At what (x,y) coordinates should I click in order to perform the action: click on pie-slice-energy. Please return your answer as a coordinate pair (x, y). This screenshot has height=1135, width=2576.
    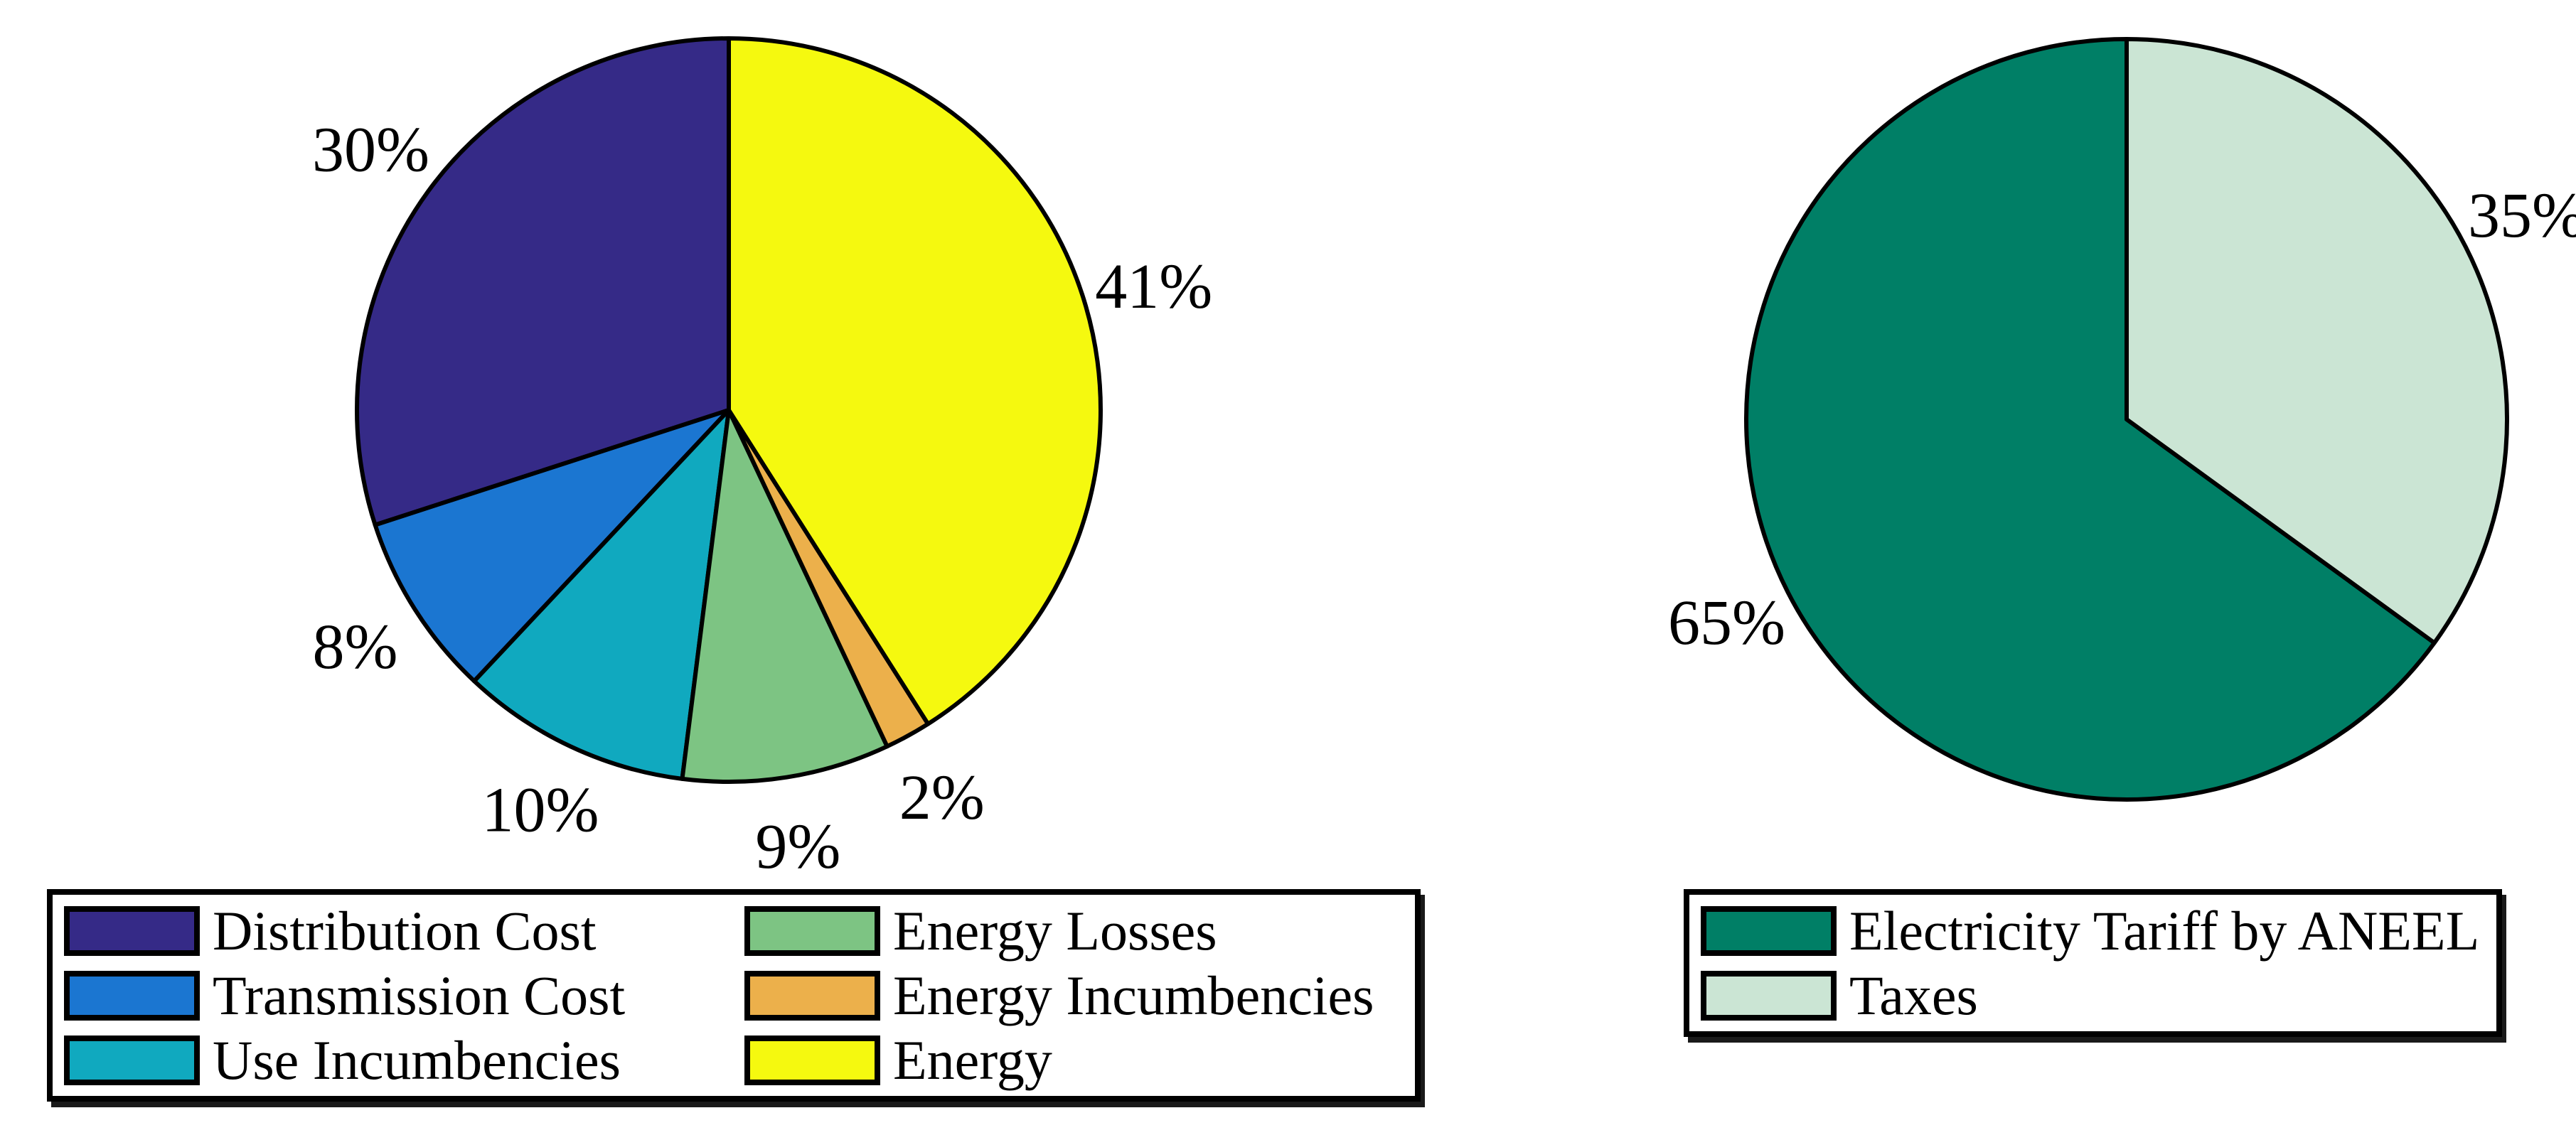
    Looking at the image, I should click on (915, 381).